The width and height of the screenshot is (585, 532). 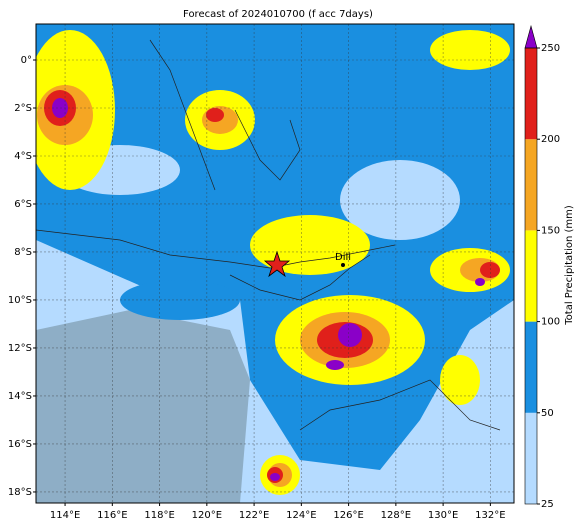 I want to click on colorbar-tick-label: 200, so click(x=550, y=139).